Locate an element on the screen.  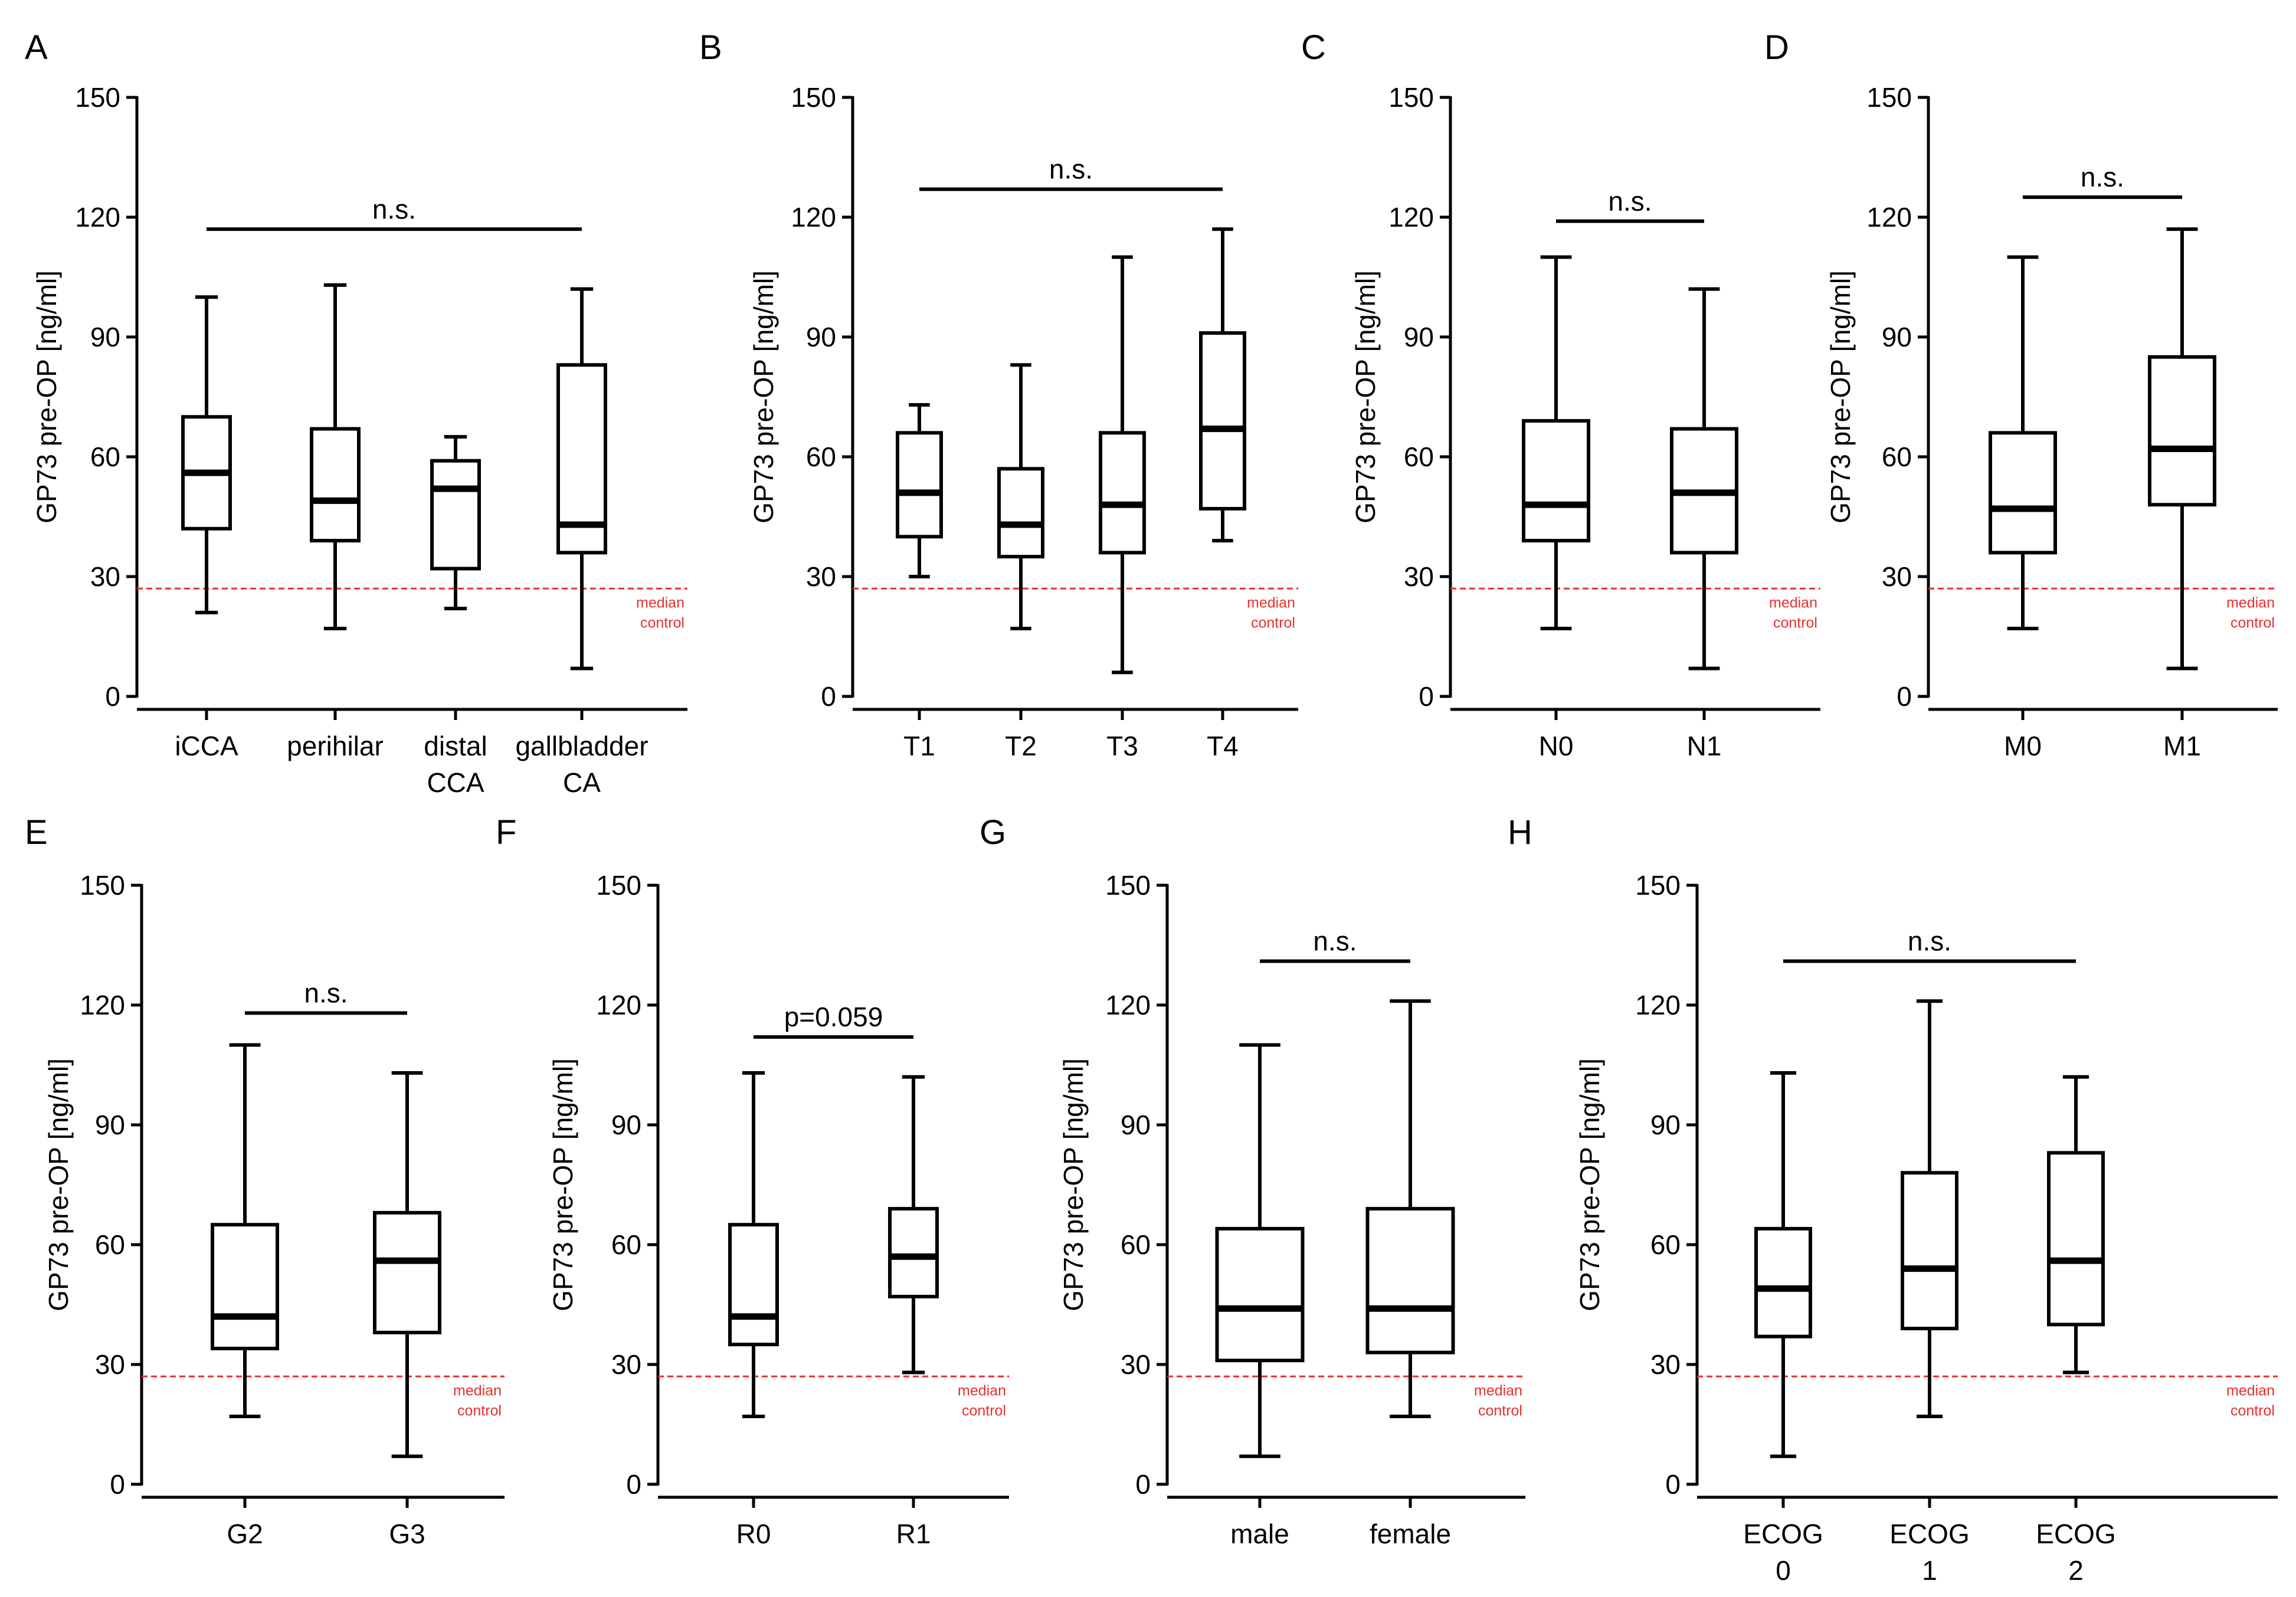
x-tick-label: M1 is located at coordinates (2182, 746).